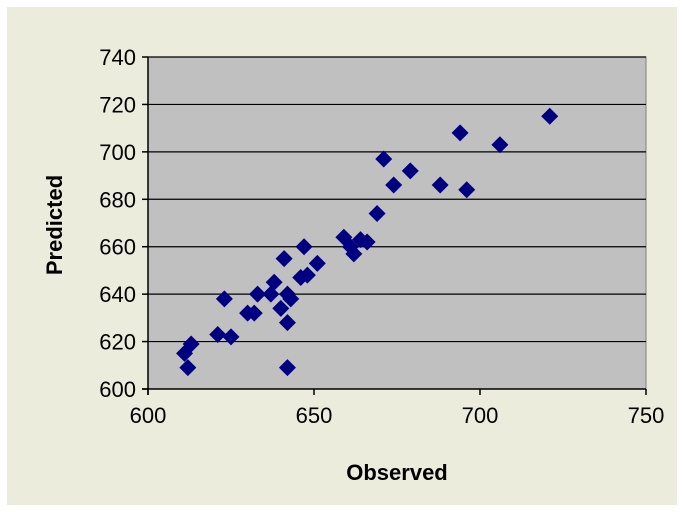  What do you see at coordinates (117, 152) in the screenshot?
I see `y-tick-label-700: 700` at bounding box center [117, 152].